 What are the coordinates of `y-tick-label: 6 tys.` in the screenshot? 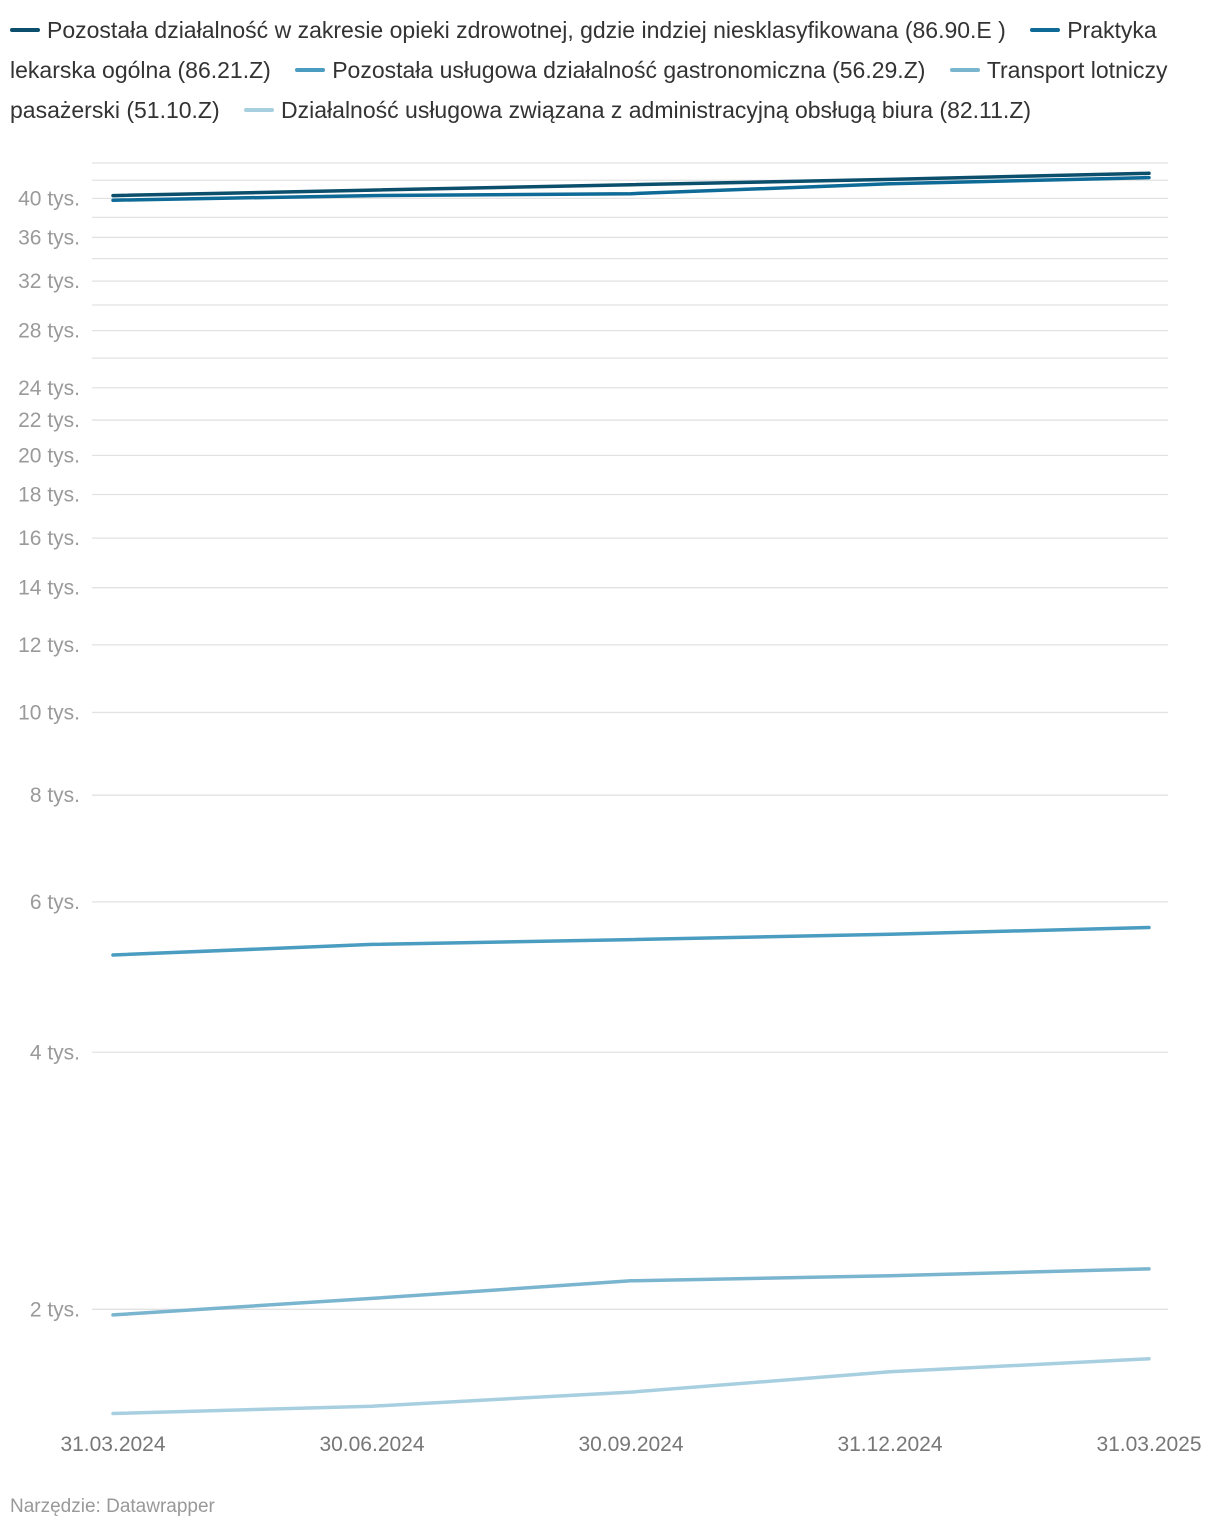 It's located at (55, 902).